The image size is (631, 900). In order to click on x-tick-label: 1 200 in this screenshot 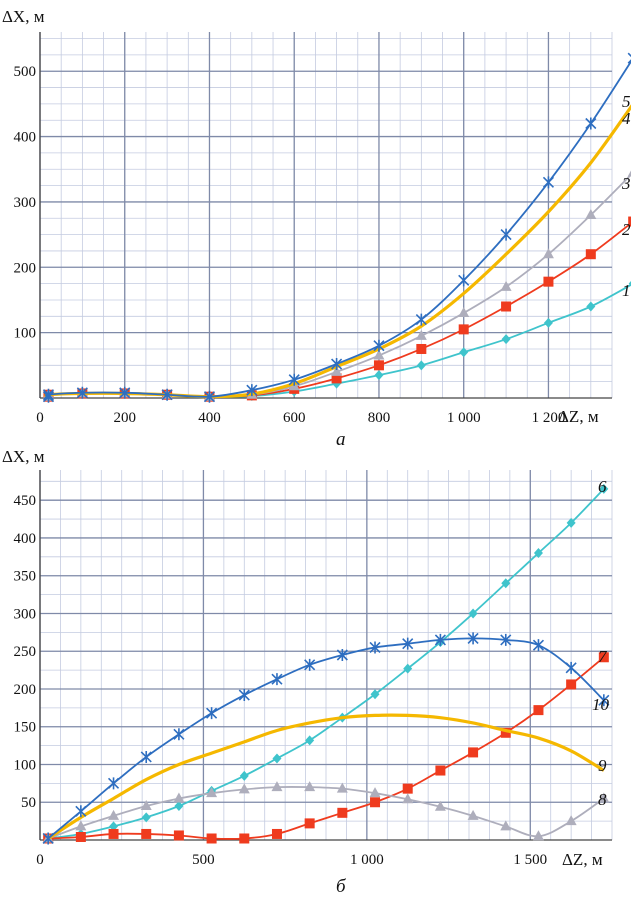, I will do `click(549, 418)`.